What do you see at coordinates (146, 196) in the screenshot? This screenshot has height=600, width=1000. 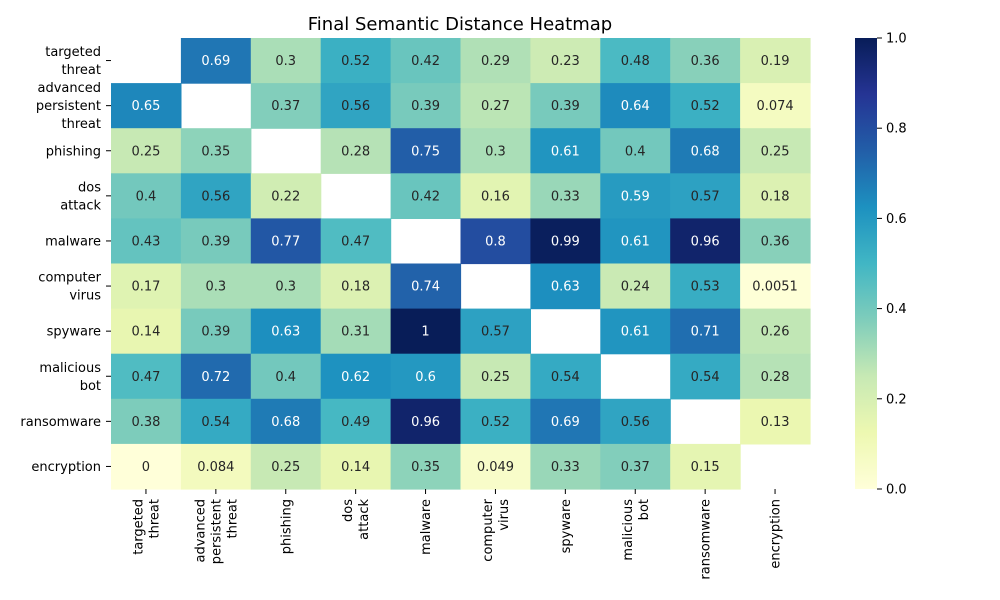 I see `cell-value-label: 0.4` at bounding box center [146, 196].